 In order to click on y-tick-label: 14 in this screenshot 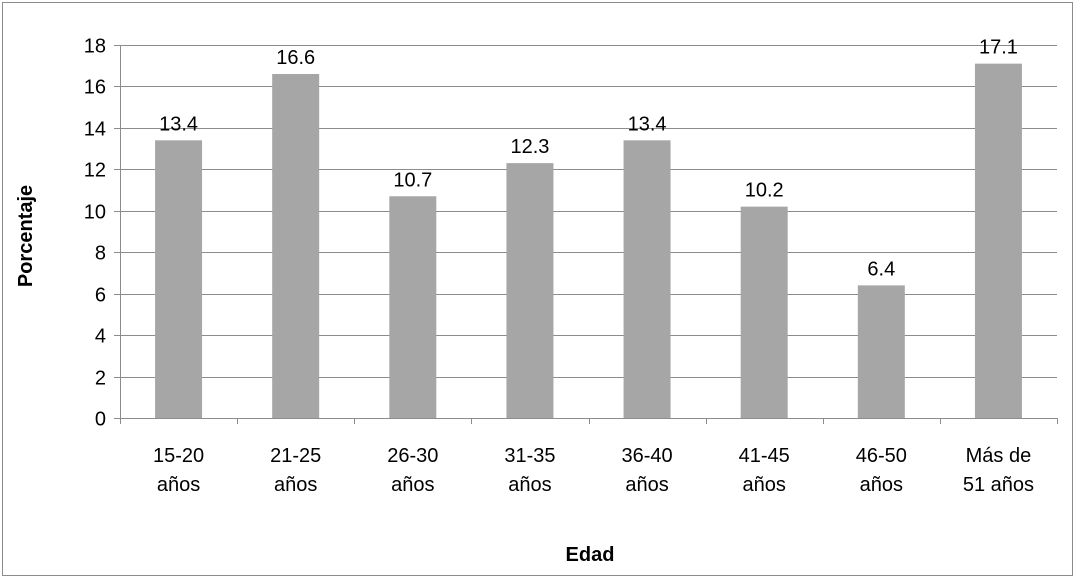, I will do `click(95, 130)`.